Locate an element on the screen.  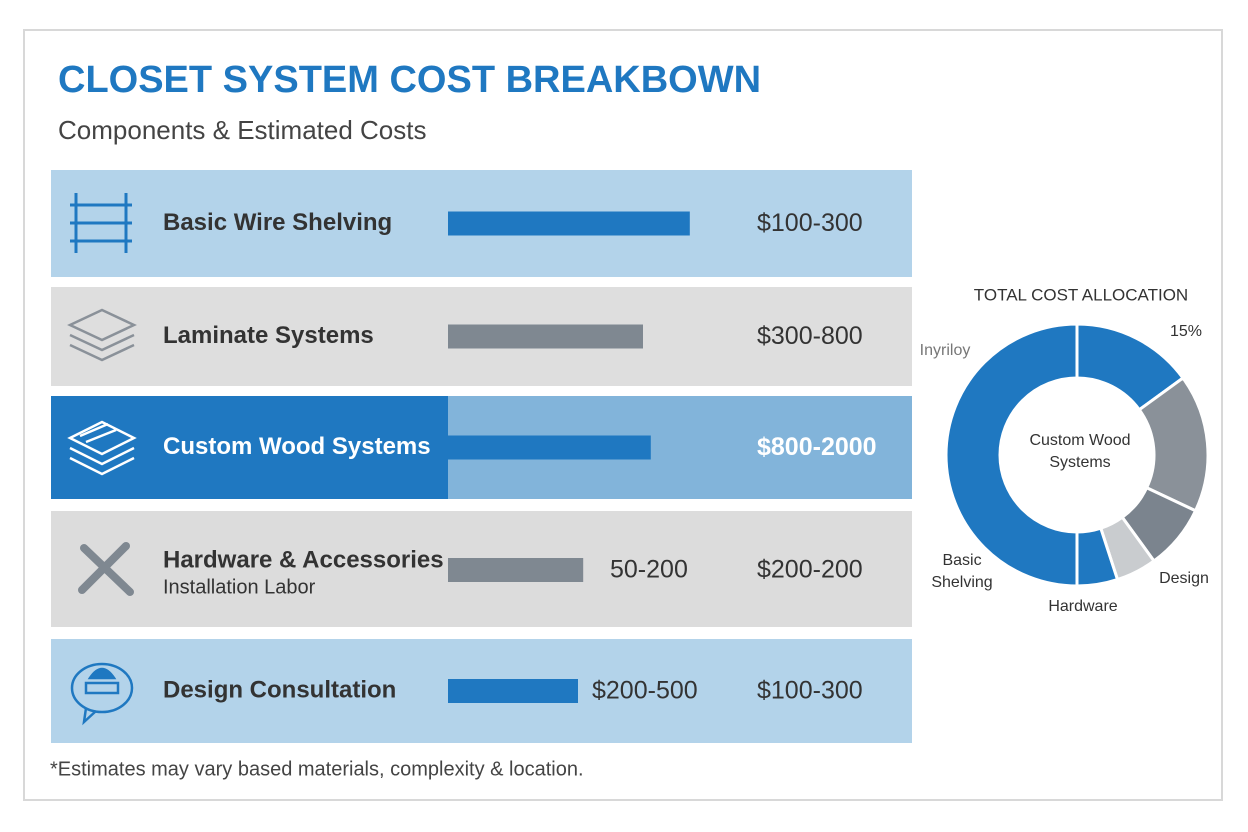
donut-title: TOTAL COST ALLOCATION is located at coordinates (1081, 294).